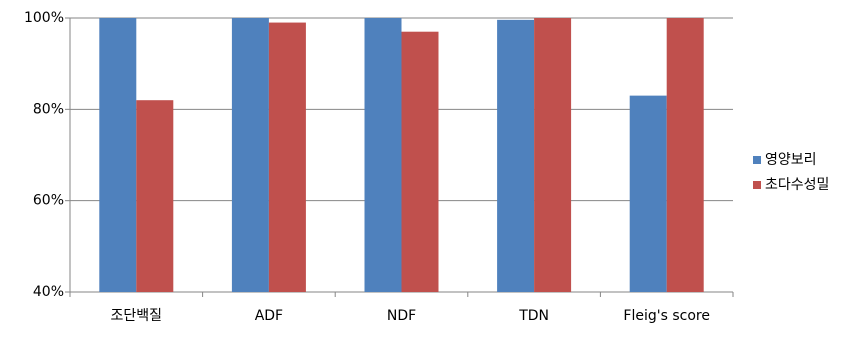 The width and height of the screenshot is (857, 341). Describe the element at coordinates (401, 316) in the screenshot. I see `x-tick-label: NDF` at that location.